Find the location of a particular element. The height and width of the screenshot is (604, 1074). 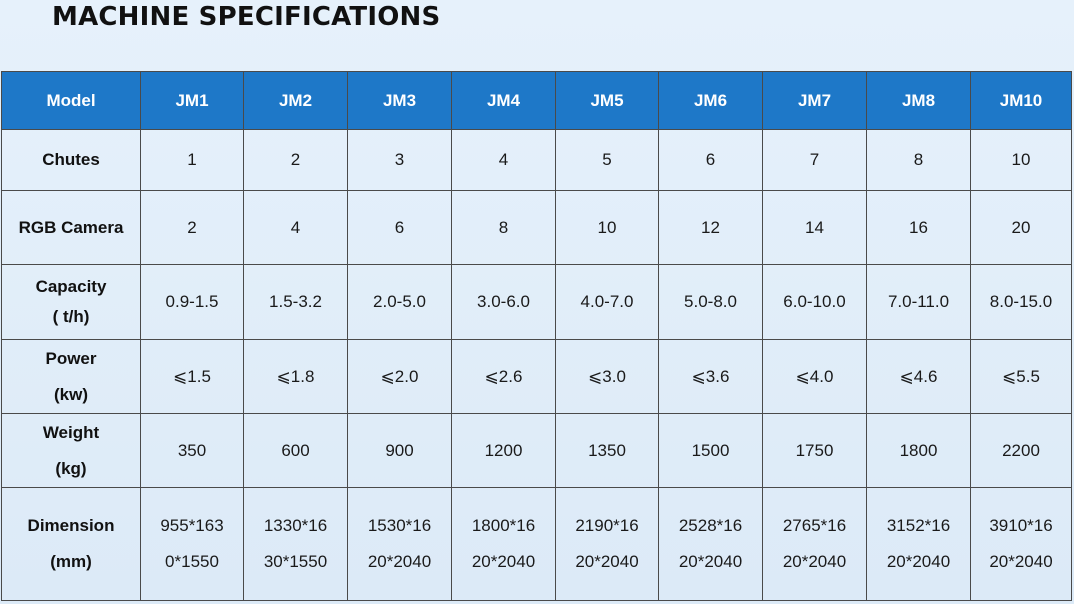

table-cell: 1 is located at coordinates (192, 160).